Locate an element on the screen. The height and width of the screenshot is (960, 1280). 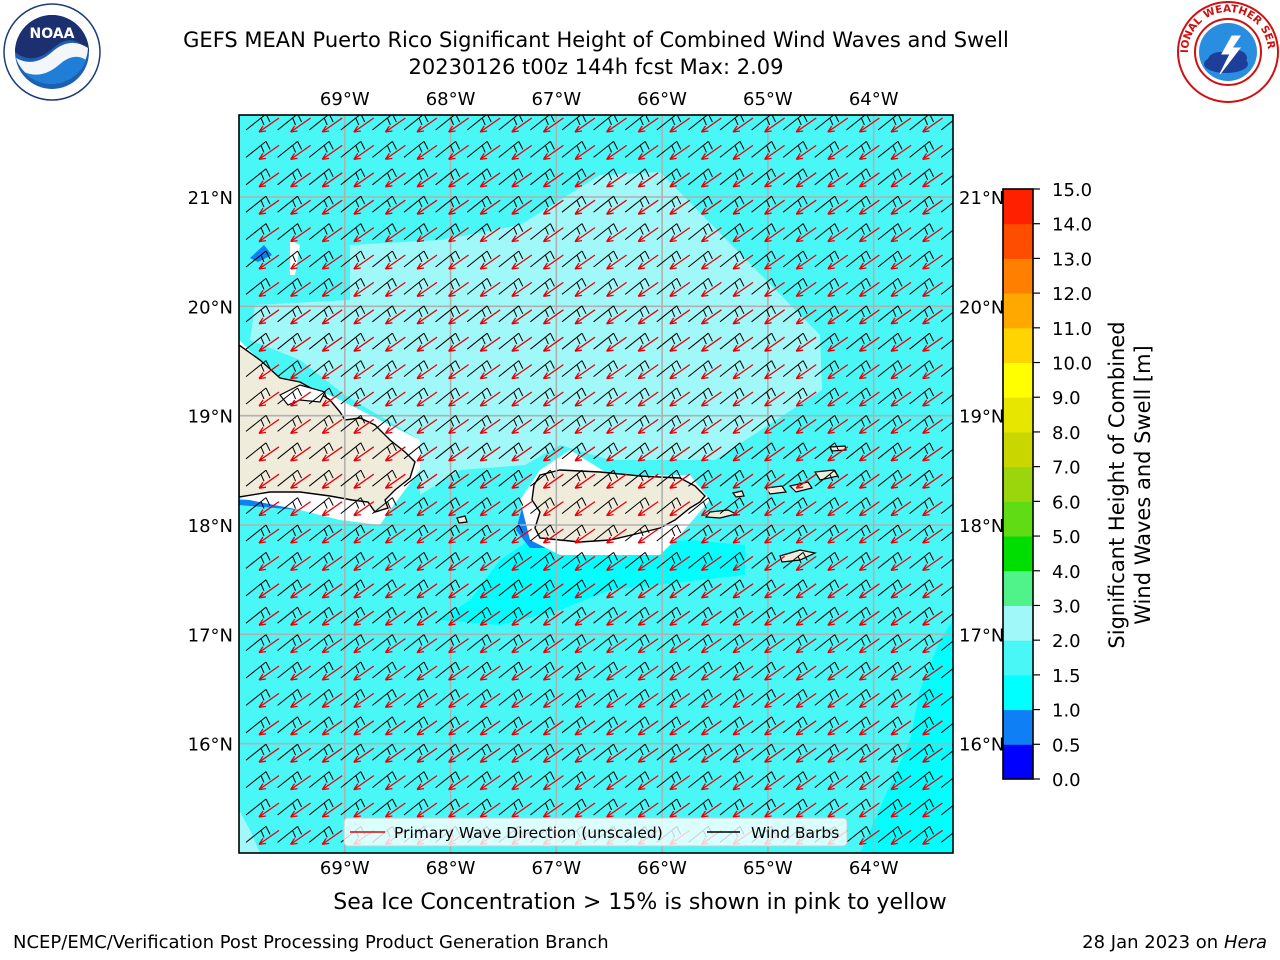
lon-label-top: 65°W is located at coordinates (768, 99).